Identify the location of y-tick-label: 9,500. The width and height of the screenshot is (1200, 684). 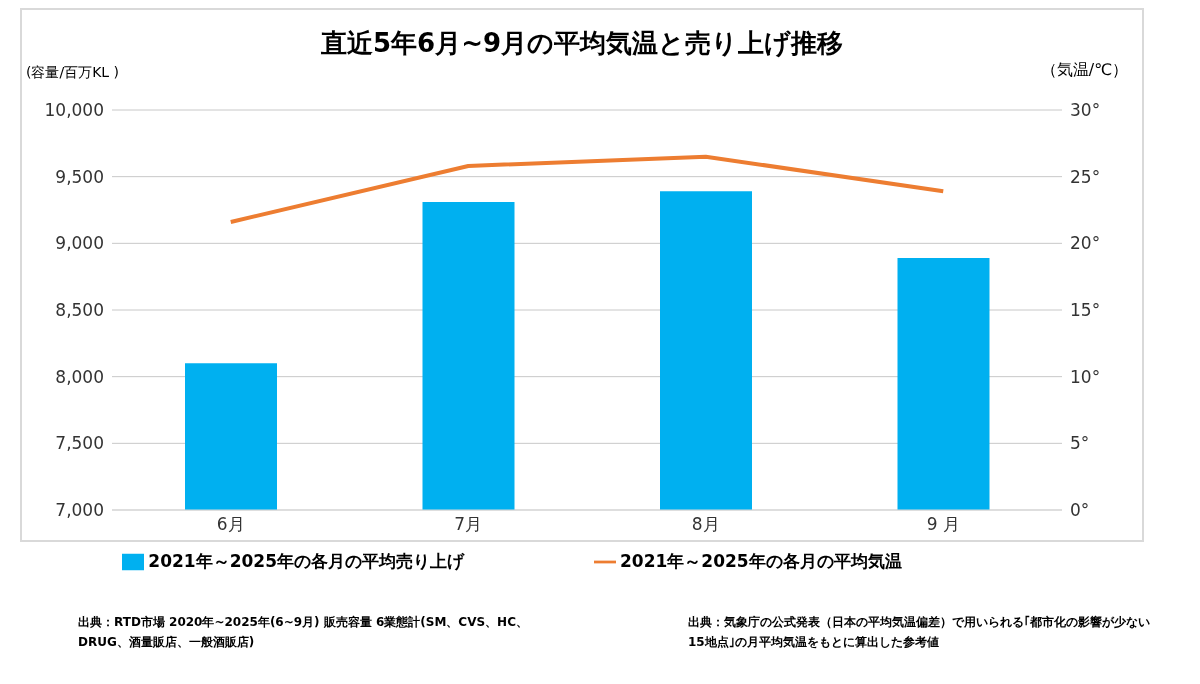
(79, 176).